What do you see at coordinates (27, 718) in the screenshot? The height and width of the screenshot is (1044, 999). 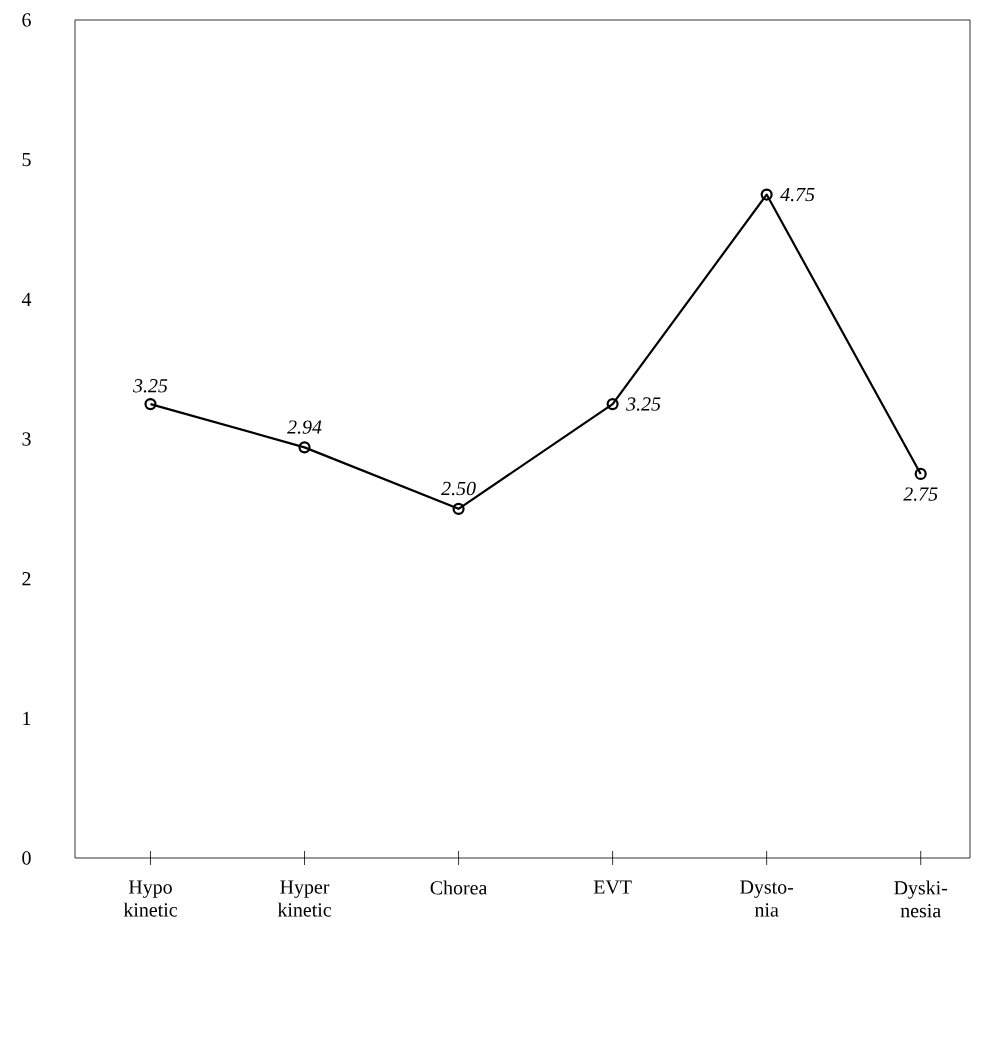 I see `y-tick-label: 1` at bounding box center [27, 718].